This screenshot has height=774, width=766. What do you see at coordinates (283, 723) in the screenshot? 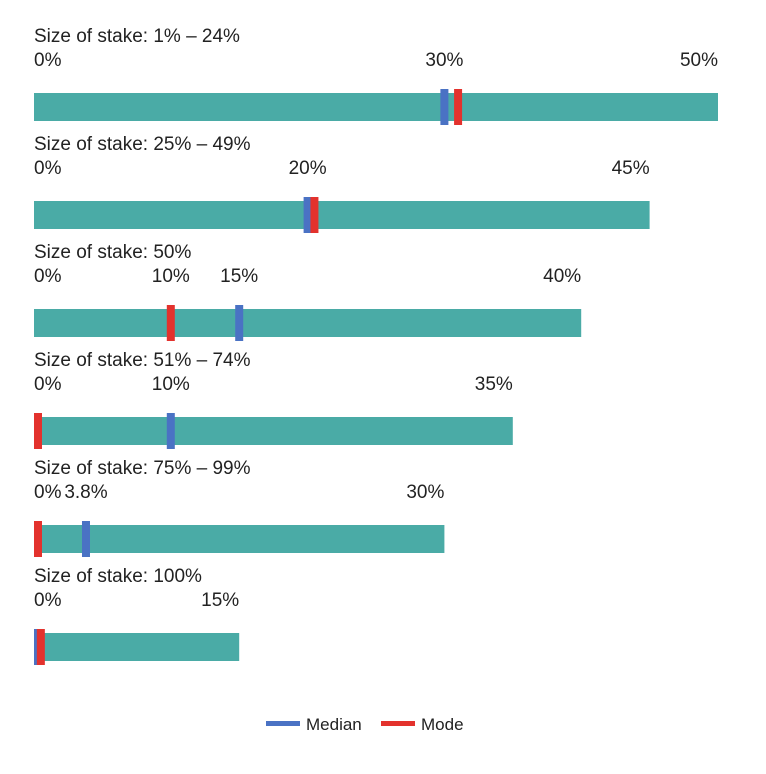
I see `median-legend-swatch` at bounding box center [283, 723].